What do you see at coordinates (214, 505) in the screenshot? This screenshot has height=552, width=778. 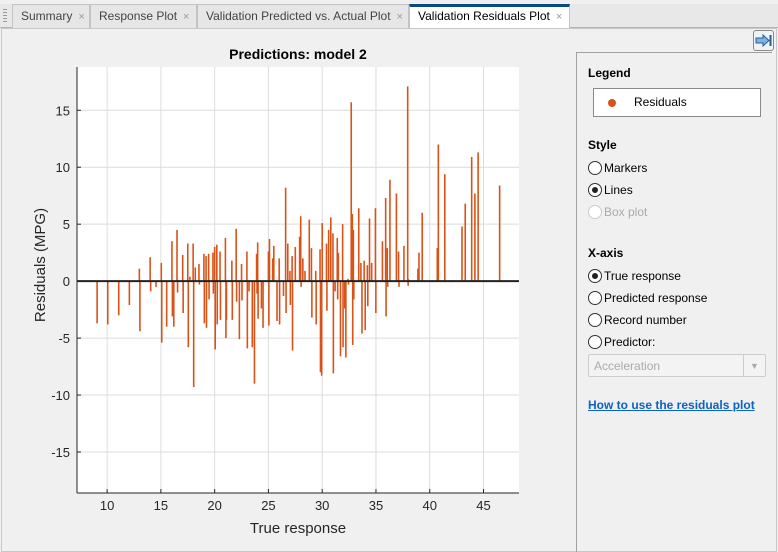 I see `x-tick-label: 20` at bounding box center [214, 505].